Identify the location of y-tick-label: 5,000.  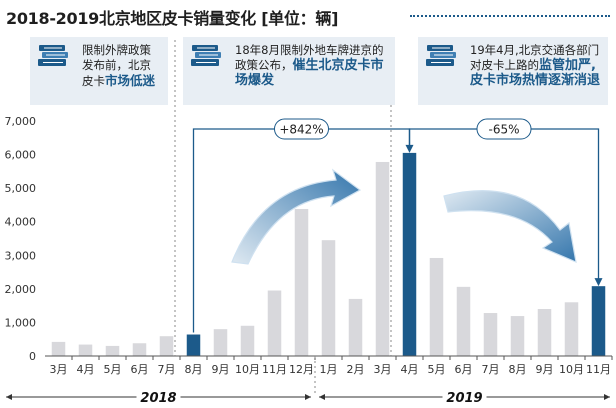
(21, 188).